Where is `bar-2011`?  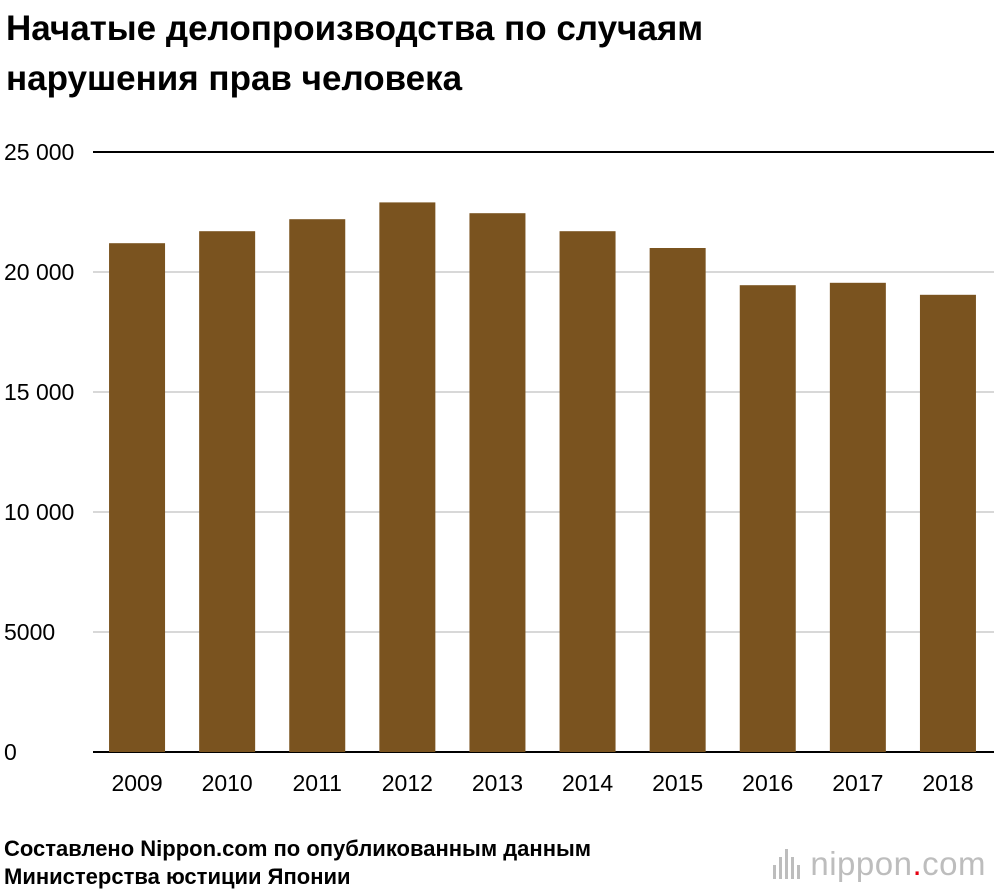 bar-2011 is located at coordinates (317, 485).